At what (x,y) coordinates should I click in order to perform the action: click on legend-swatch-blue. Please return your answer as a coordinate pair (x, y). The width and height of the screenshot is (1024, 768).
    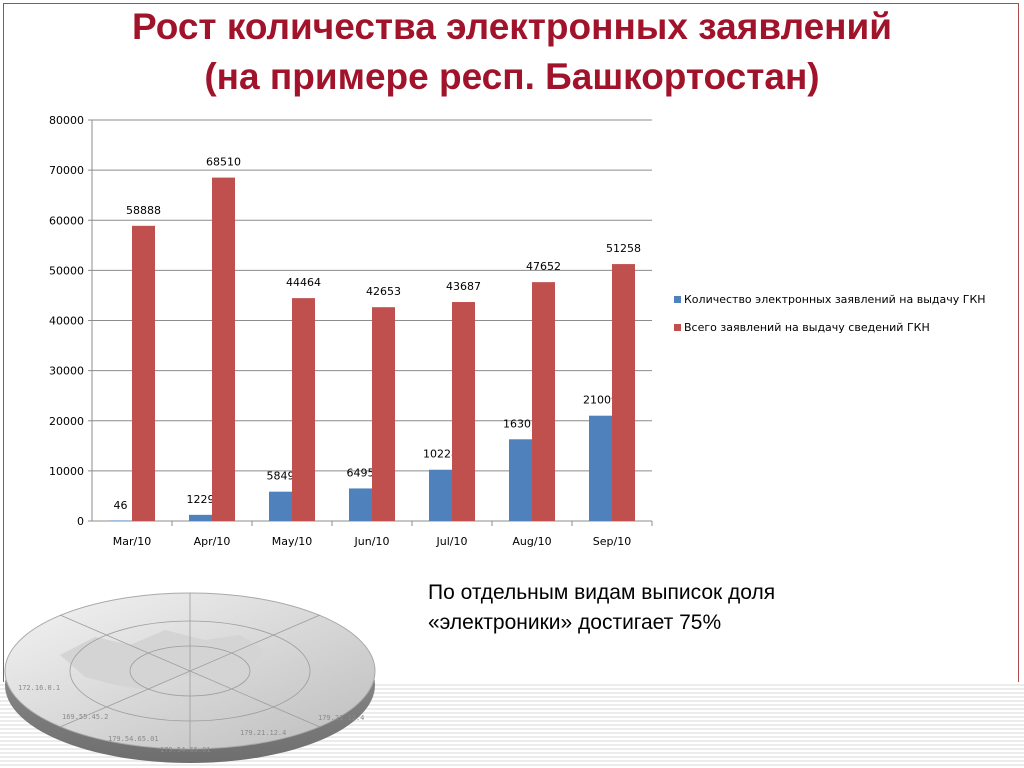
    Looking at the image, I should click on (677, 299).